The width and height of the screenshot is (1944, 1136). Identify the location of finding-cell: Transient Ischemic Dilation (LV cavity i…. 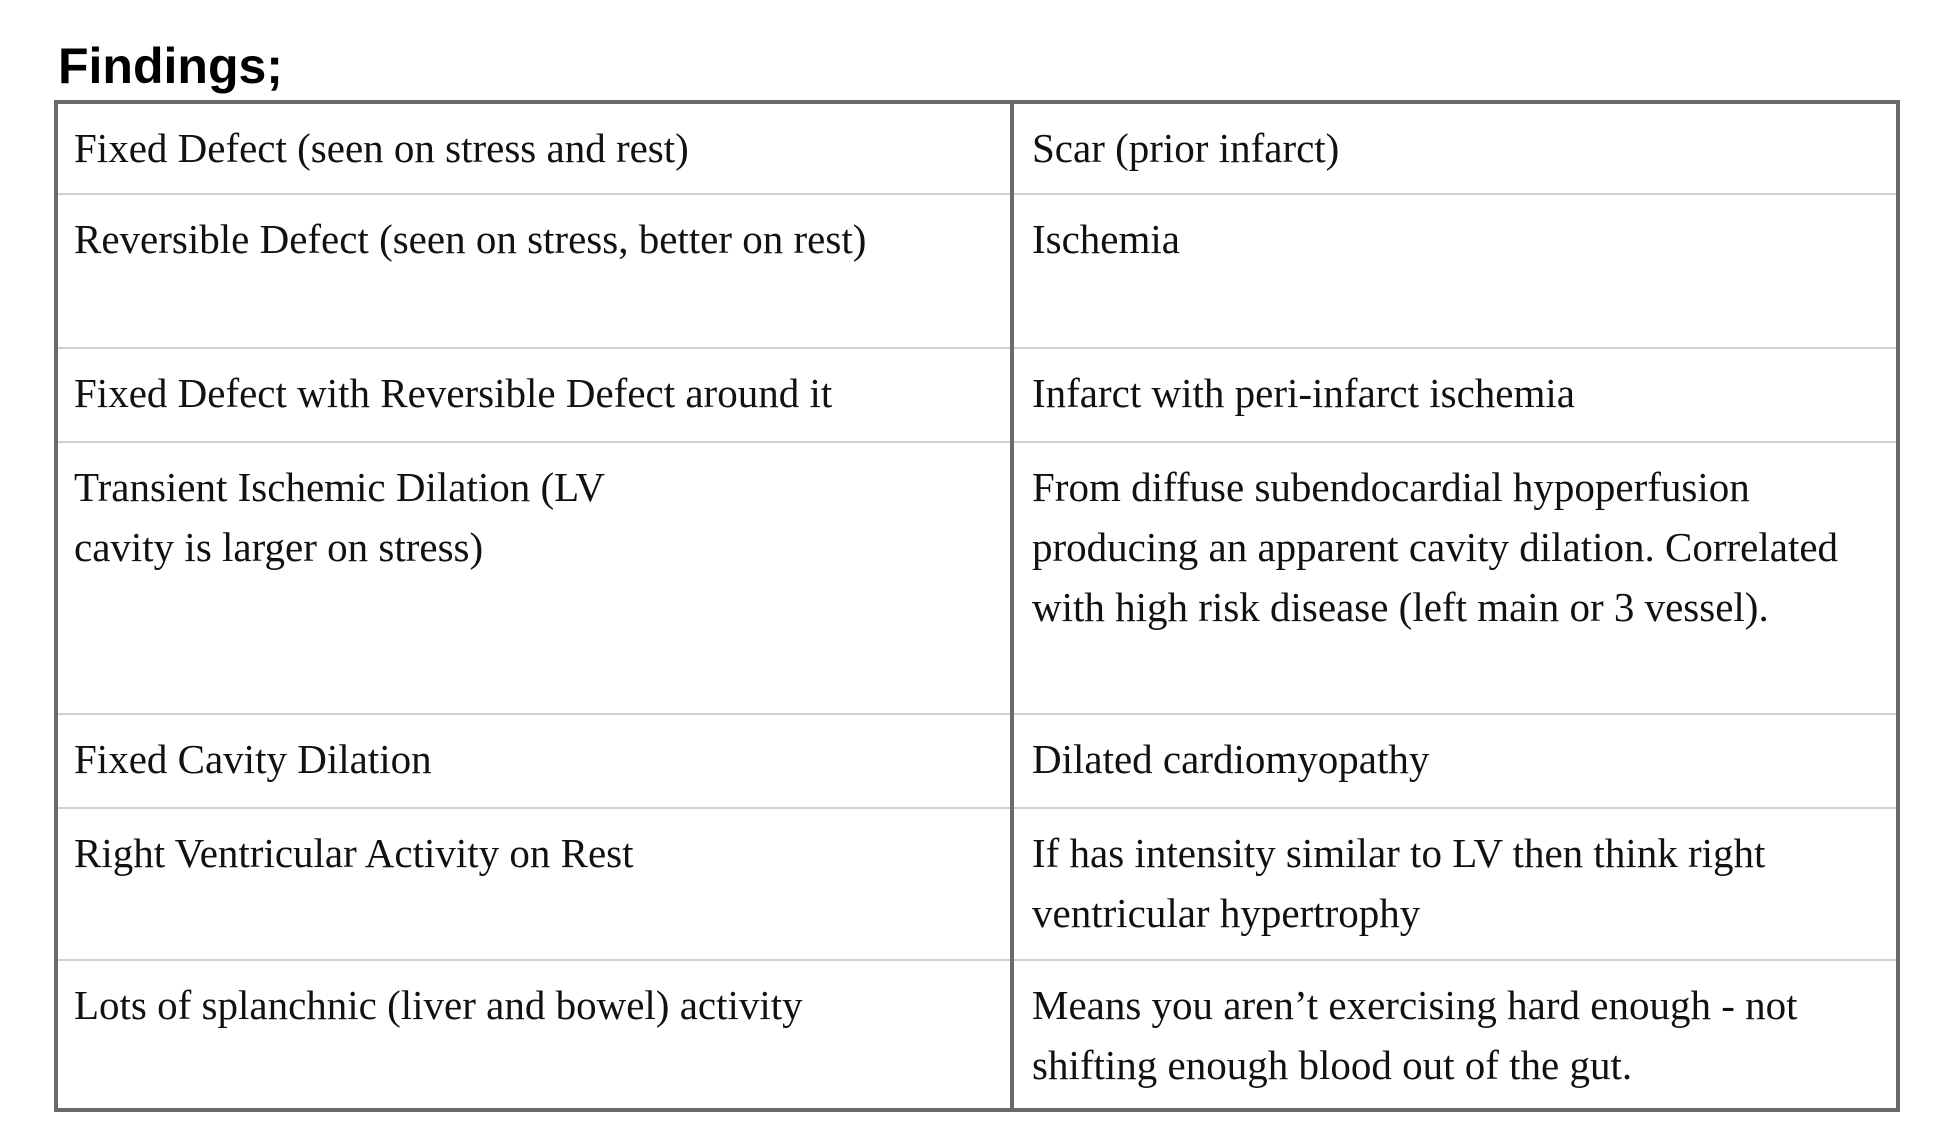
(535, 577).